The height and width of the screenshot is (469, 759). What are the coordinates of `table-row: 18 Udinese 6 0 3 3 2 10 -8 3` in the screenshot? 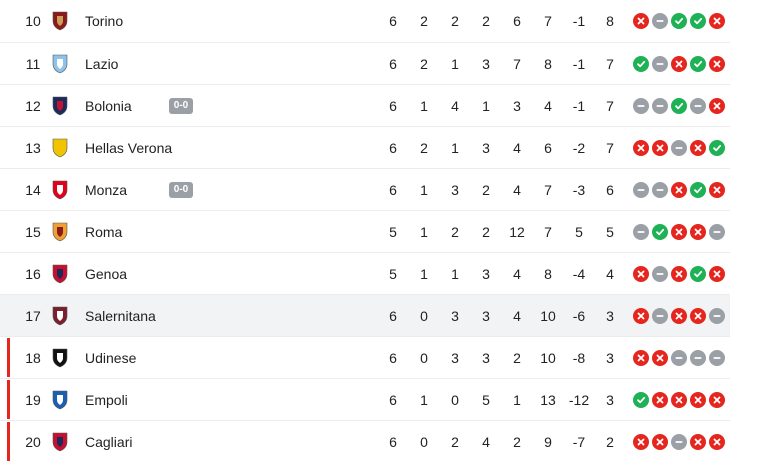 It's located at (365, 358).